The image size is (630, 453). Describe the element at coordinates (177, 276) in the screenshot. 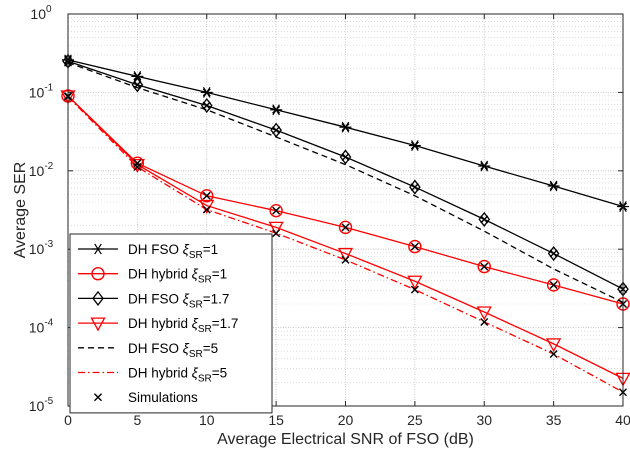

I see `legend-entry-2: DH hybrid ξSR=1` at that location.